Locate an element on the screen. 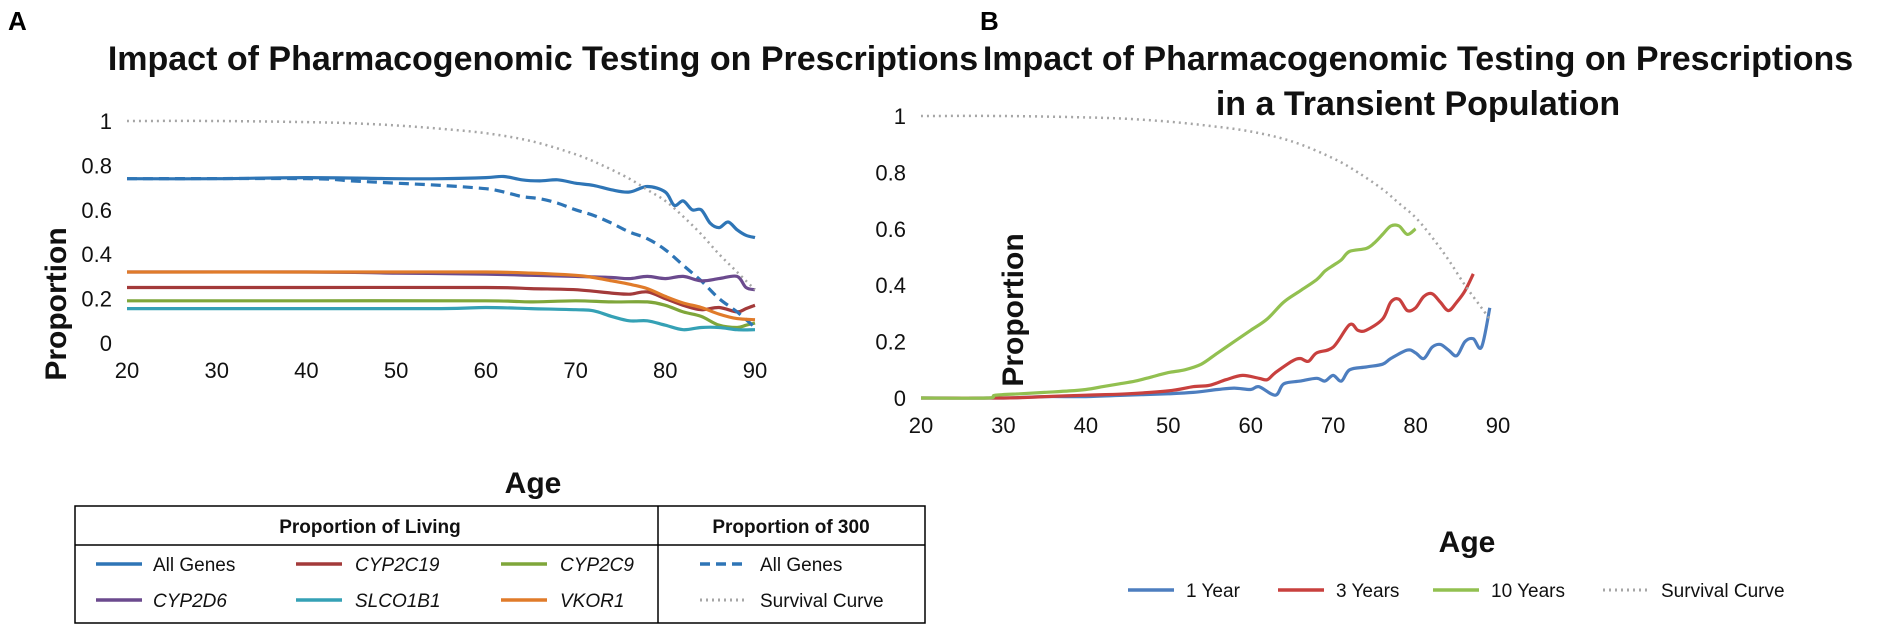 The image size is (1902, 632). legend-label-slco1b1: SLCO1B1 is located at coordinates (398, 601).